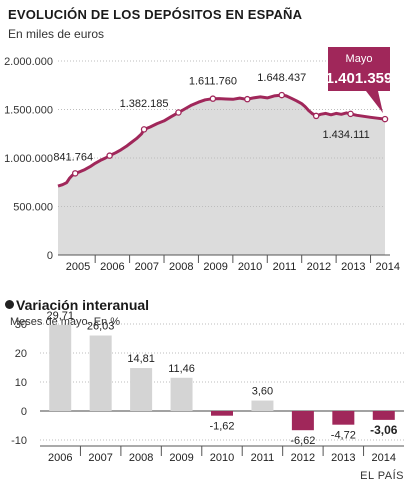 The width and height of the screenshot is (414, 490). Describe the element at coordinates (28, 62) in the screenshot. I see `y-tick-label: 2.000.000` at that location.